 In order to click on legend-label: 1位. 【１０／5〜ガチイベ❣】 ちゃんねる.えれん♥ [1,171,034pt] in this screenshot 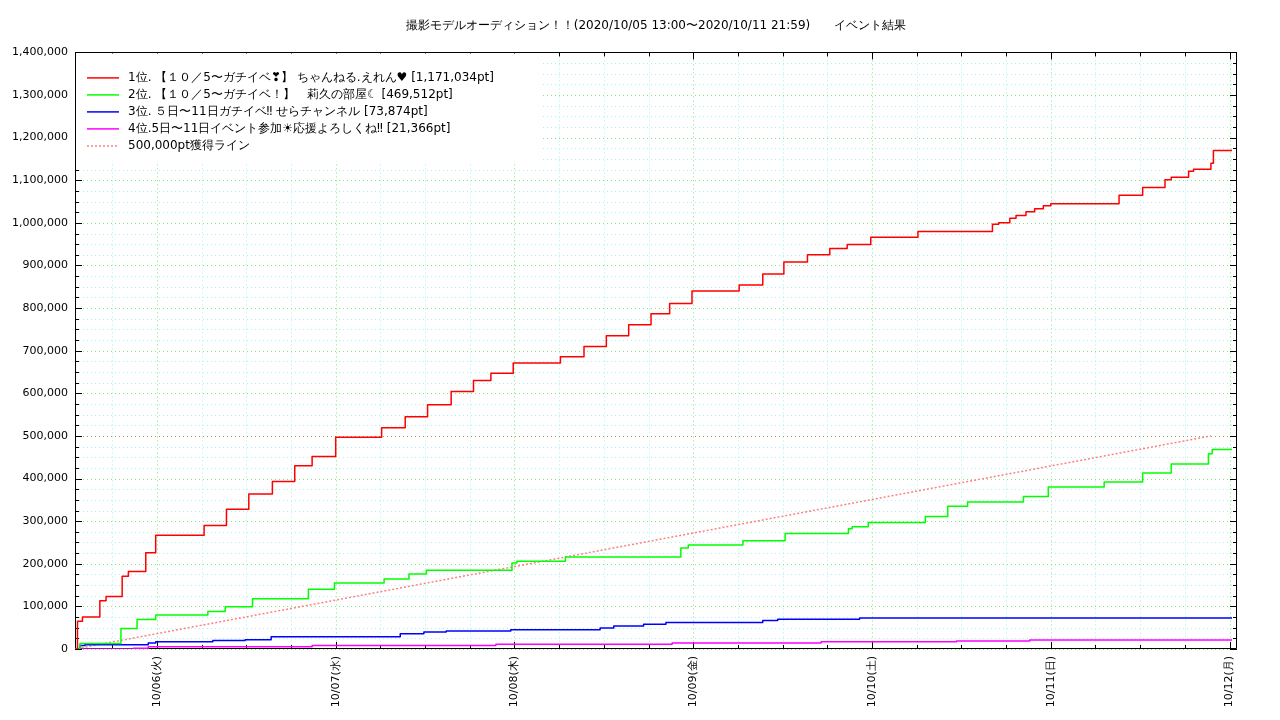, I will do `click(311, 76)`.